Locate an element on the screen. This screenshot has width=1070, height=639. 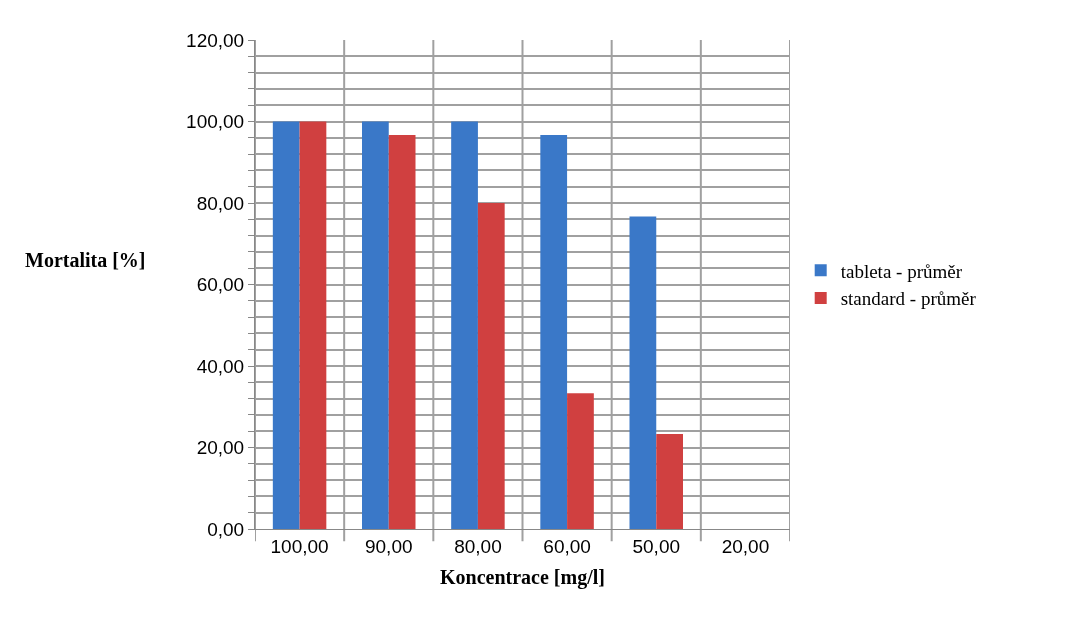
y-axis-title: Mortalita [%] is located at coordinates (85, 260).